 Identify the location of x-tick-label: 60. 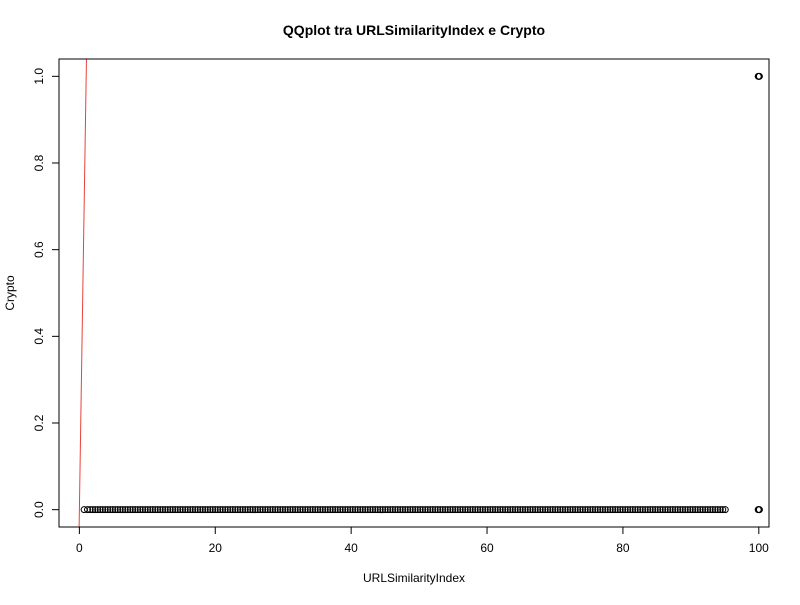
(487, 548).